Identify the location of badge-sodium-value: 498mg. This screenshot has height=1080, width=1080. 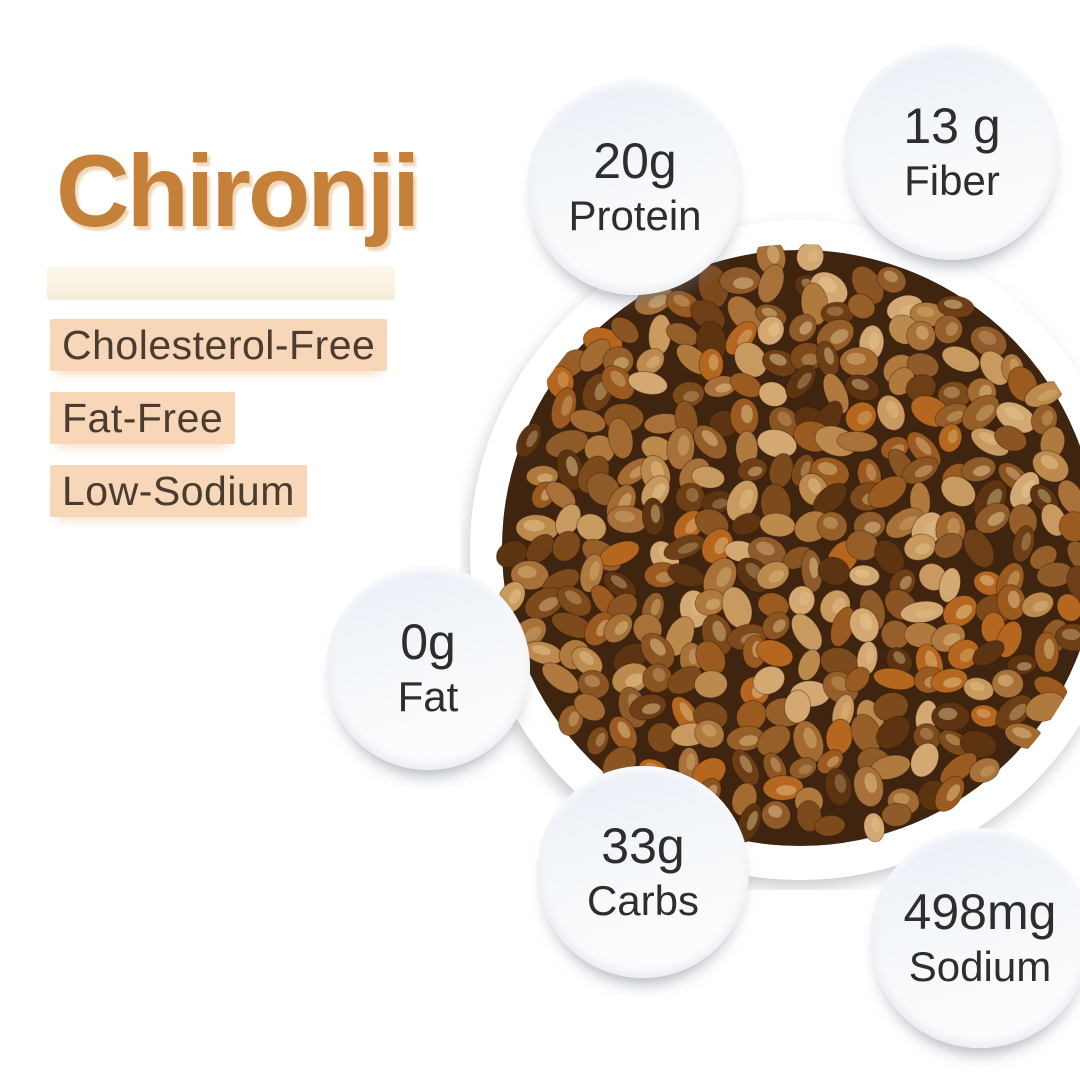
(980, 912).